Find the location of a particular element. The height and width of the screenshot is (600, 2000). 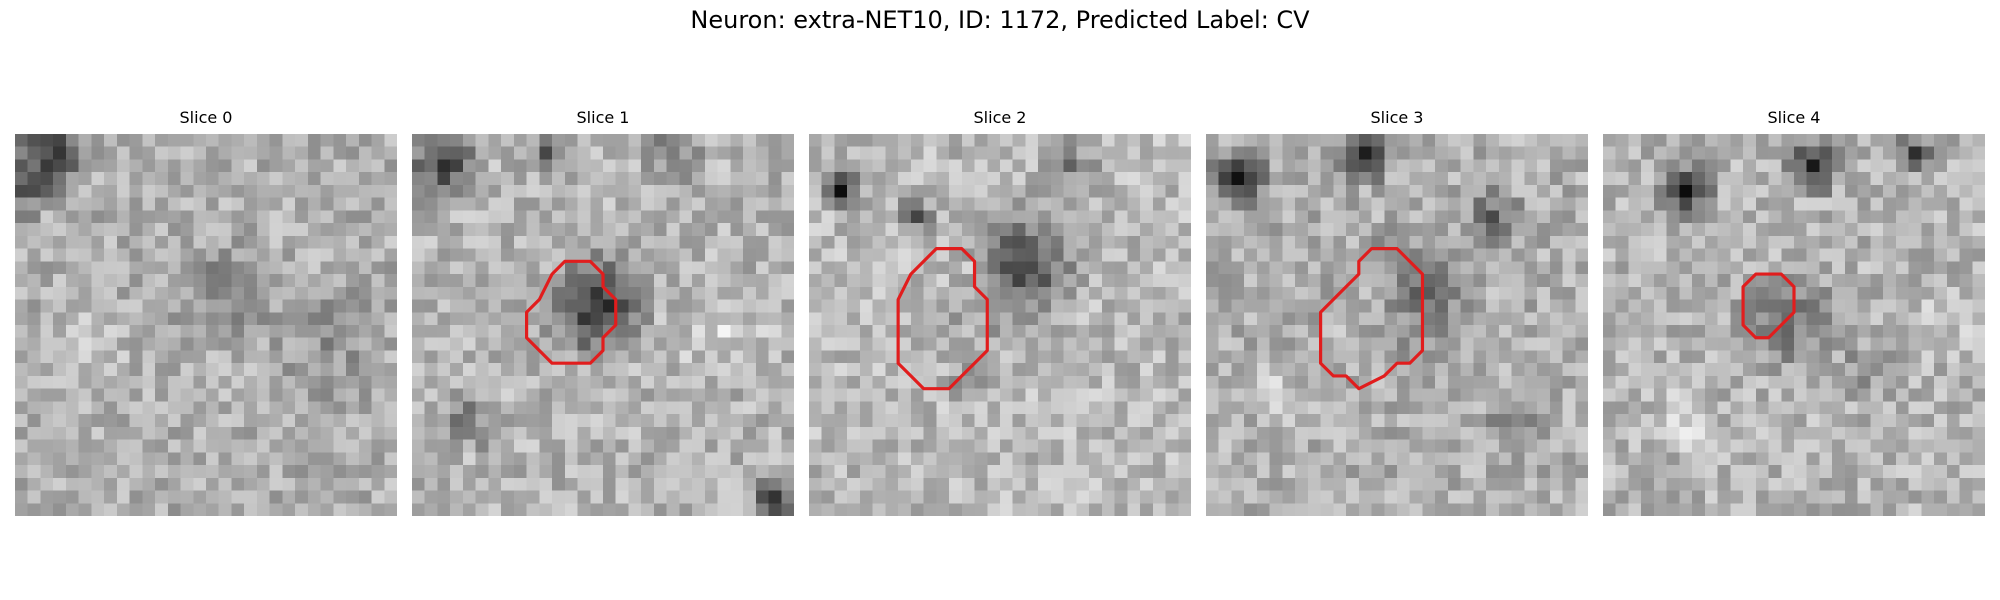

slice-title: Slice 3 is located at coordinates (1397, 117).